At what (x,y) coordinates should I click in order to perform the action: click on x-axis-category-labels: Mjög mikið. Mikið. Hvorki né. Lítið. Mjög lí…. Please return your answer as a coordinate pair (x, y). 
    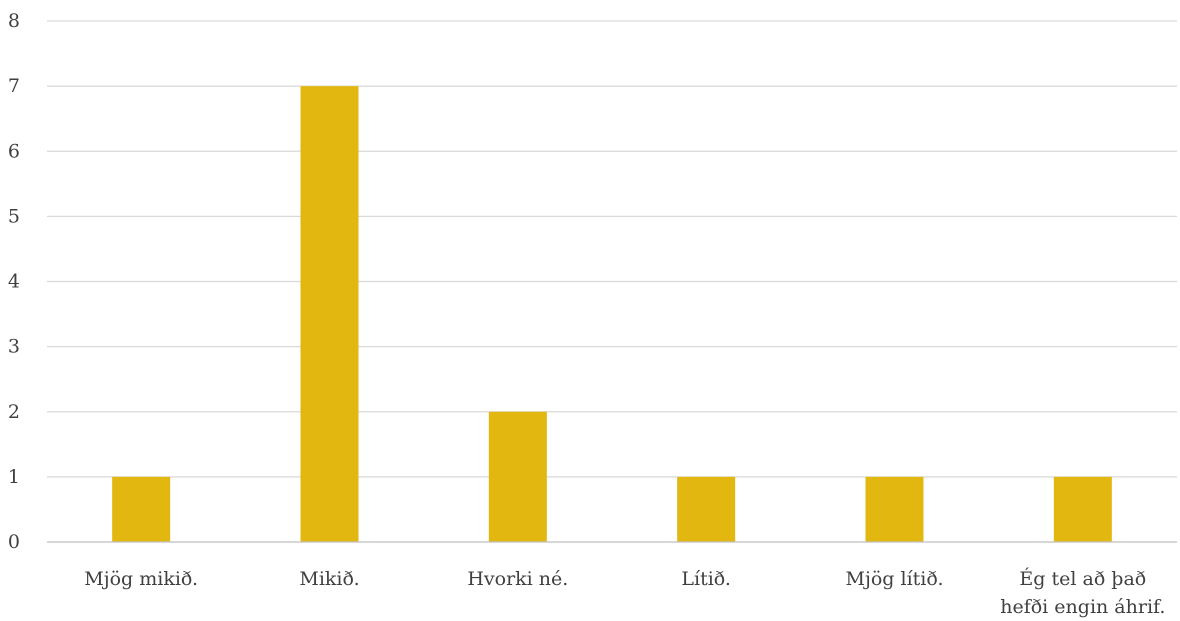
    Looking at the image, I should click on (624, 592).